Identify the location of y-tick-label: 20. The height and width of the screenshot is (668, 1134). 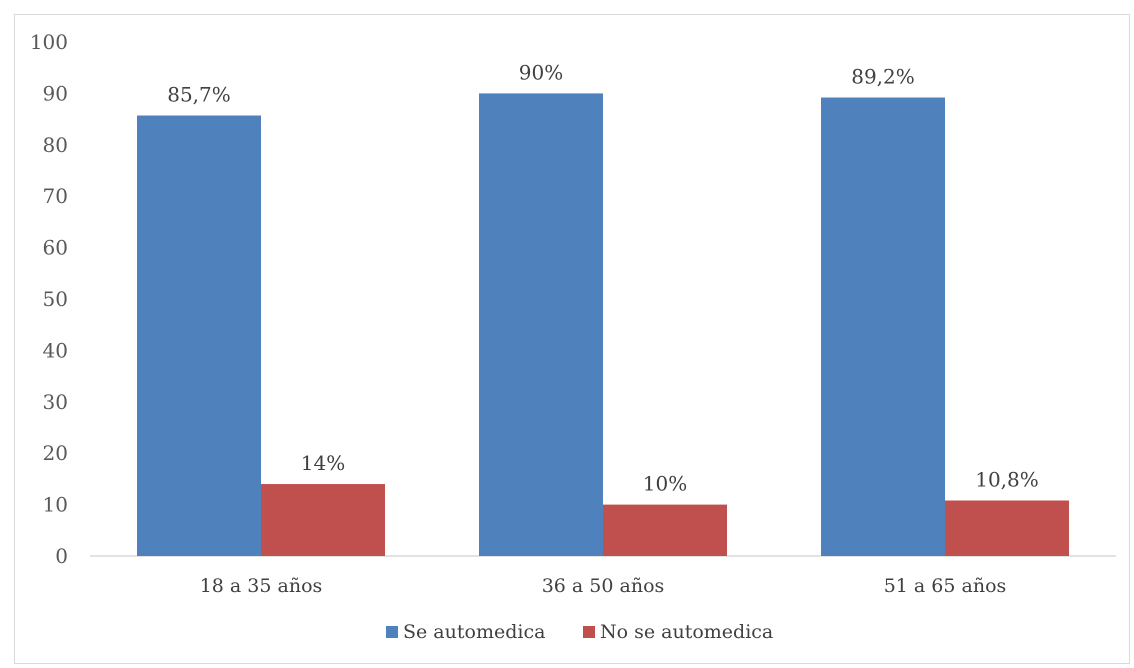
(55, 453).